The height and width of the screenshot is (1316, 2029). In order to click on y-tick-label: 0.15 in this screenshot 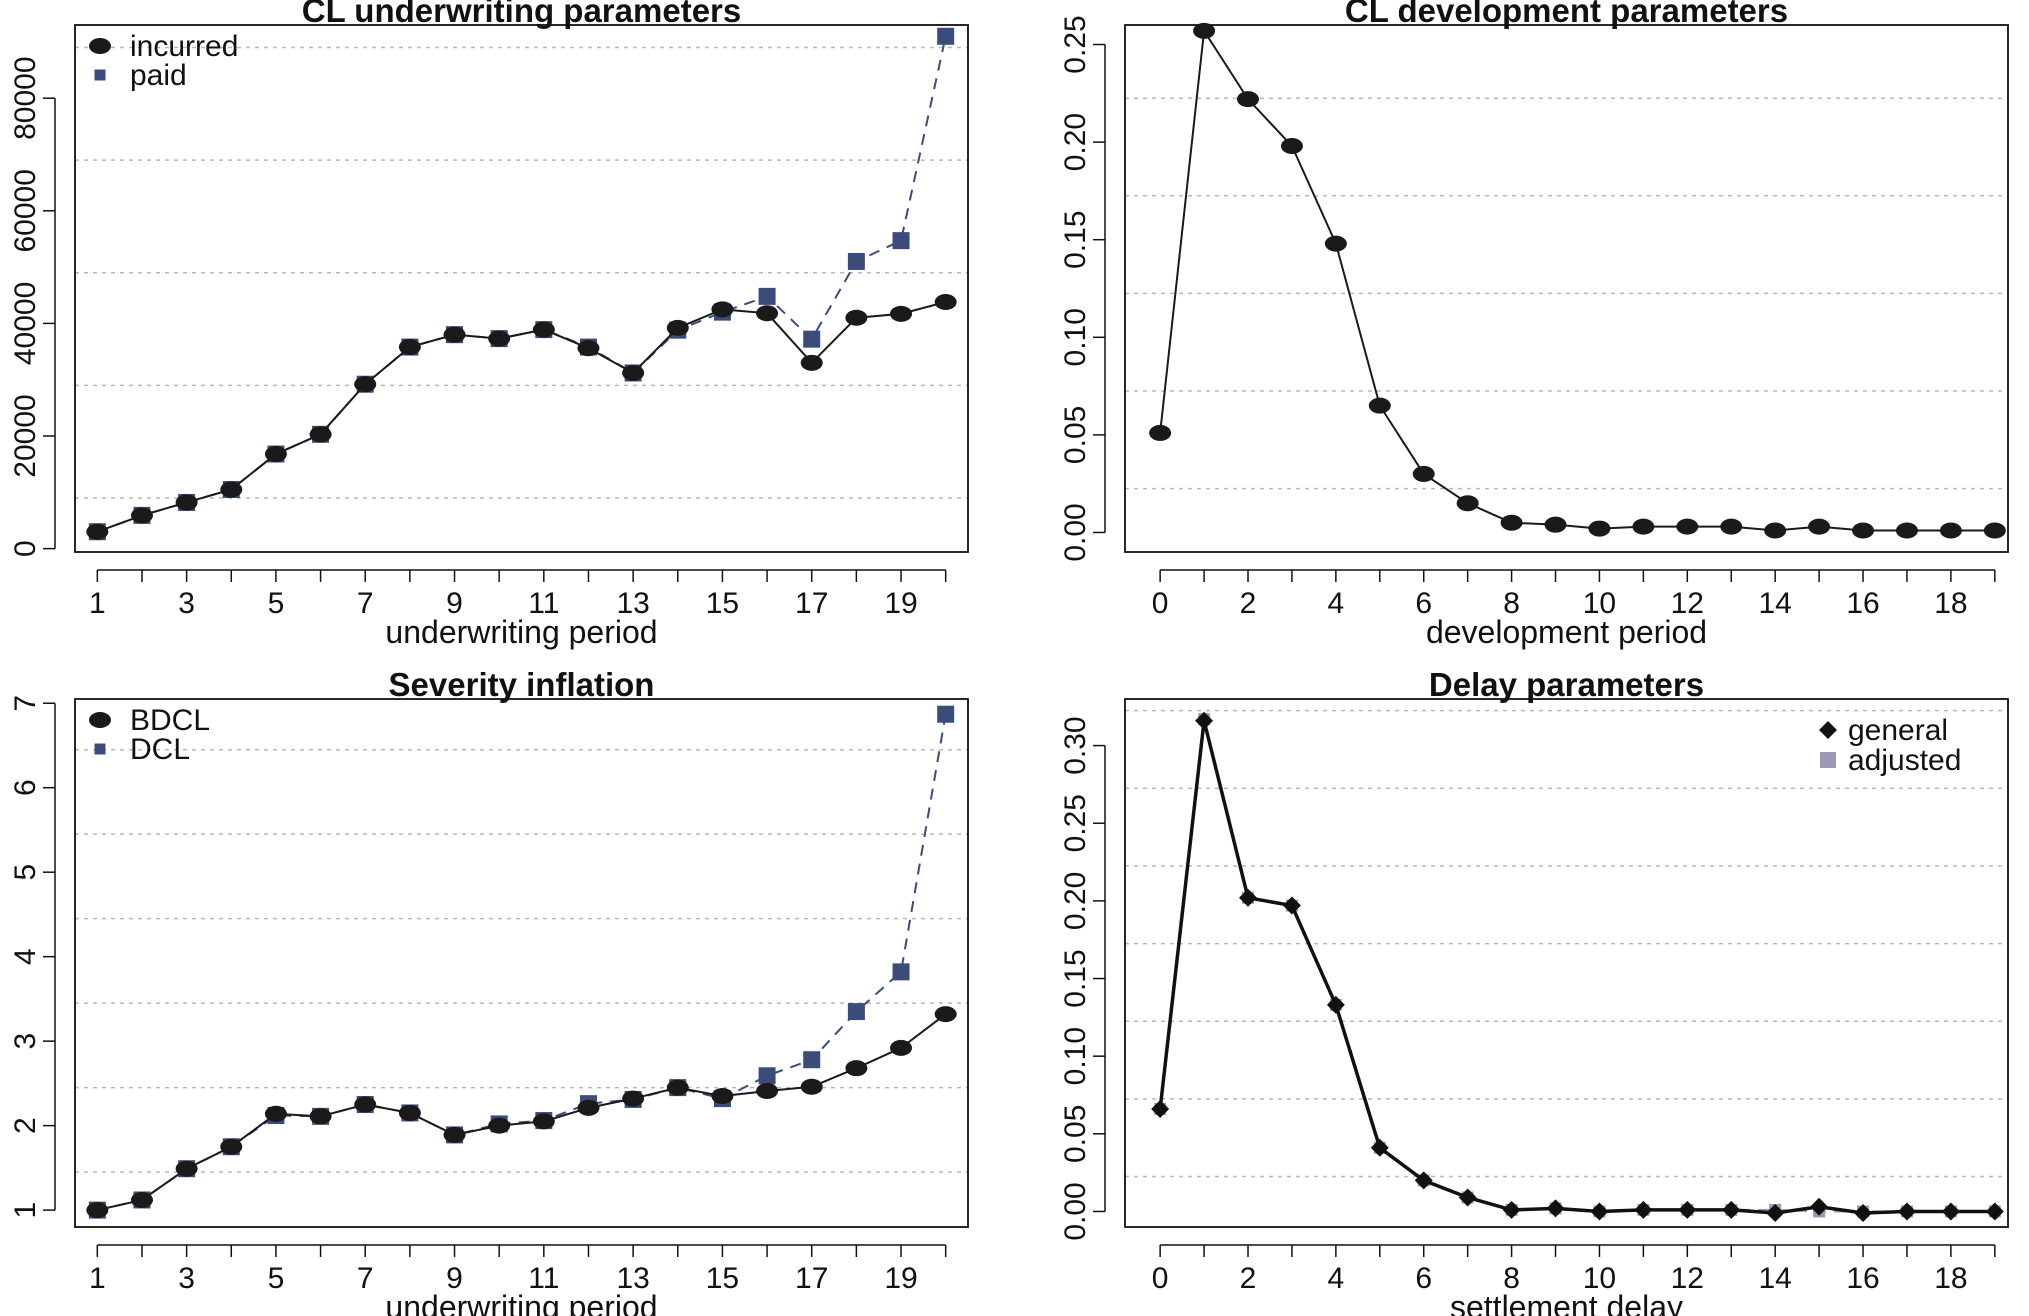, I will do `click(1075, 978)`.